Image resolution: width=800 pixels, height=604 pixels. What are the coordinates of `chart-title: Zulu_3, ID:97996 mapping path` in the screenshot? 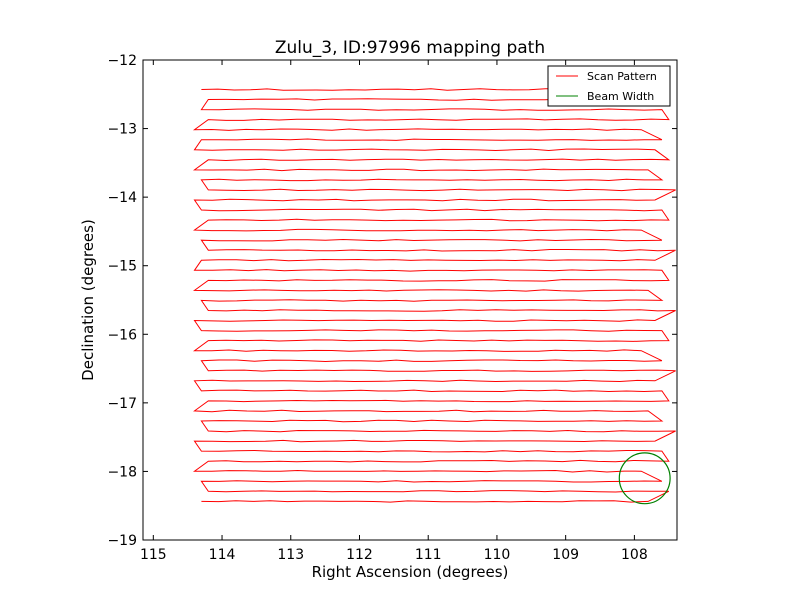 It's located at (410, 48).